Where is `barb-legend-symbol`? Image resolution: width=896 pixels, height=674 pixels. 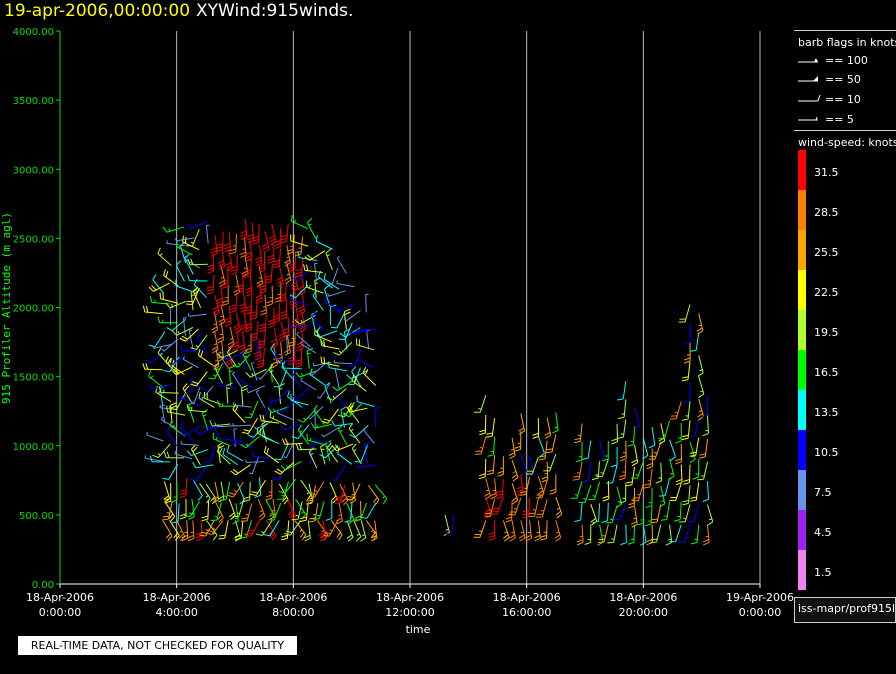 barb-legend-symbol is located at coordinates (808, 60).